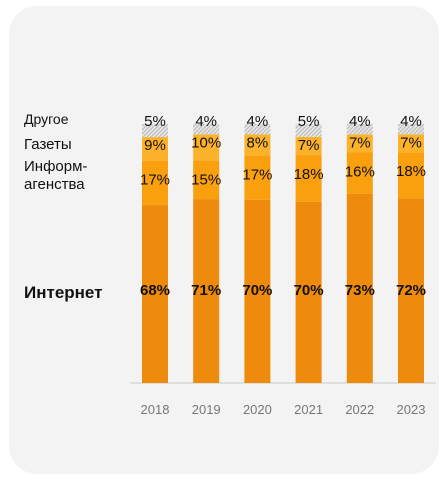 Image resolution: width=448 pixels, height=486 pixels. I want to click on bar-segment-информ-агенства-2020, so click(257, 177).